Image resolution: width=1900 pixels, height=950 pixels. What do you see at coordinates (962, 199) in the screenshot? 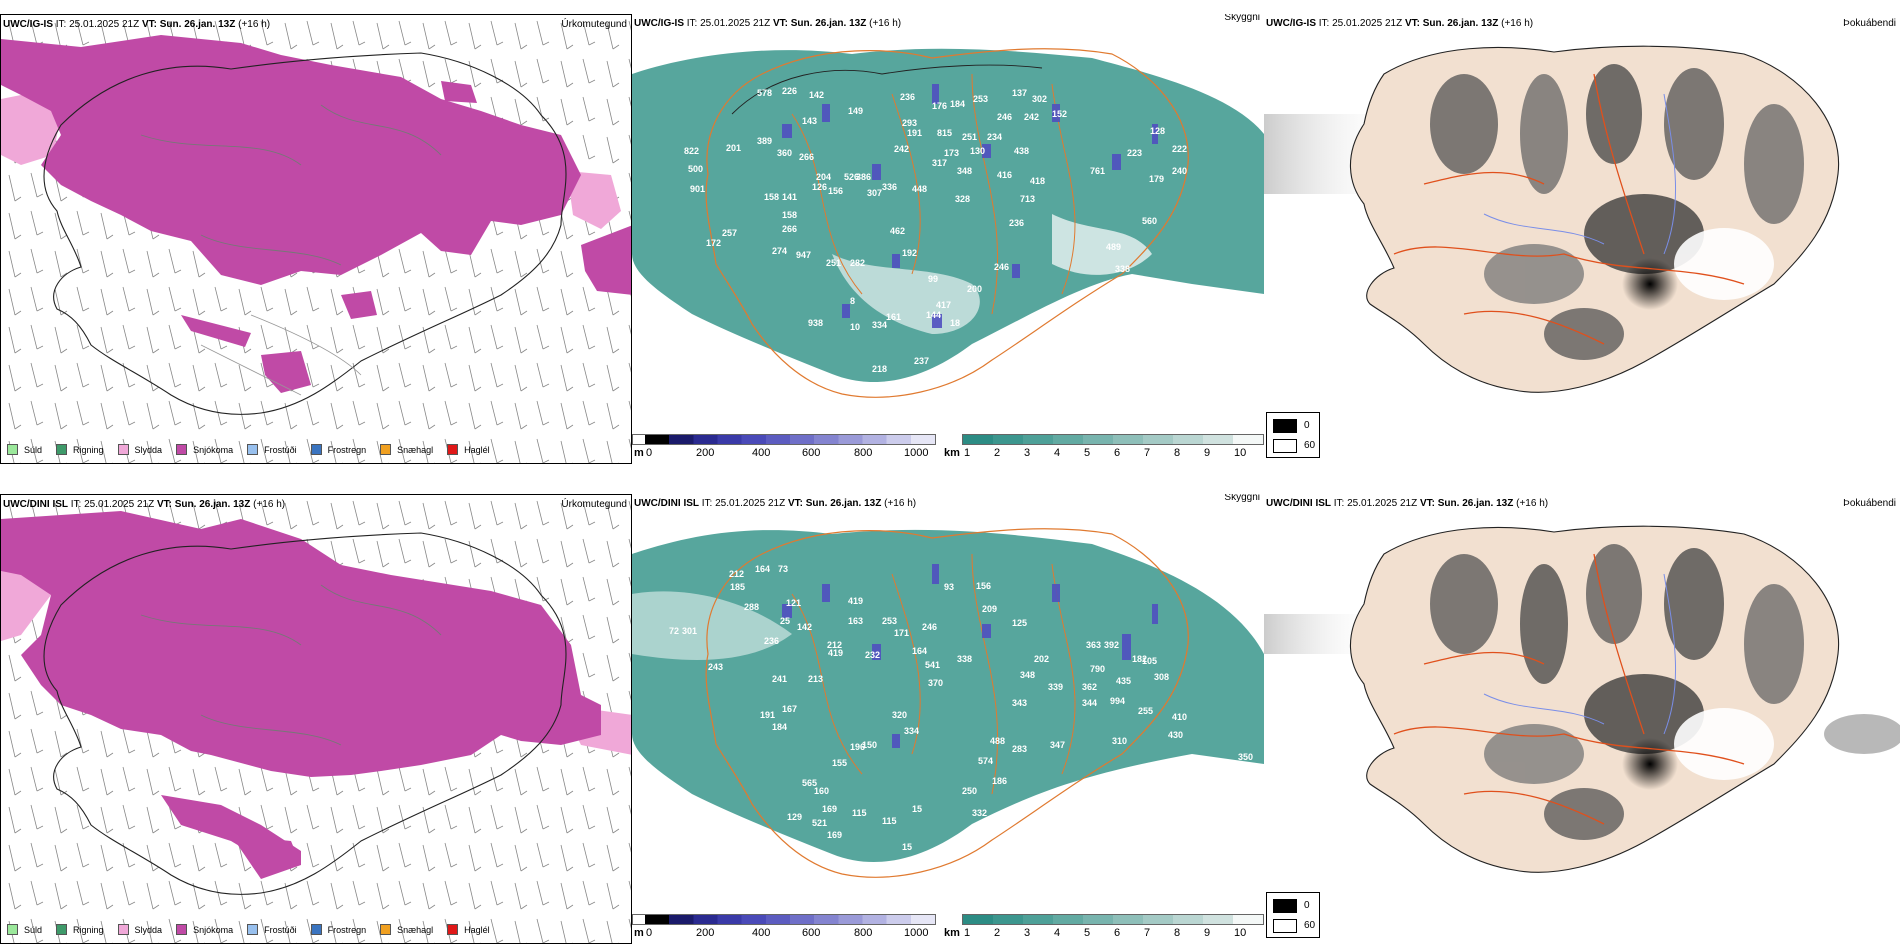
I see `peak-label: 328` at bounding box center [962, 199].